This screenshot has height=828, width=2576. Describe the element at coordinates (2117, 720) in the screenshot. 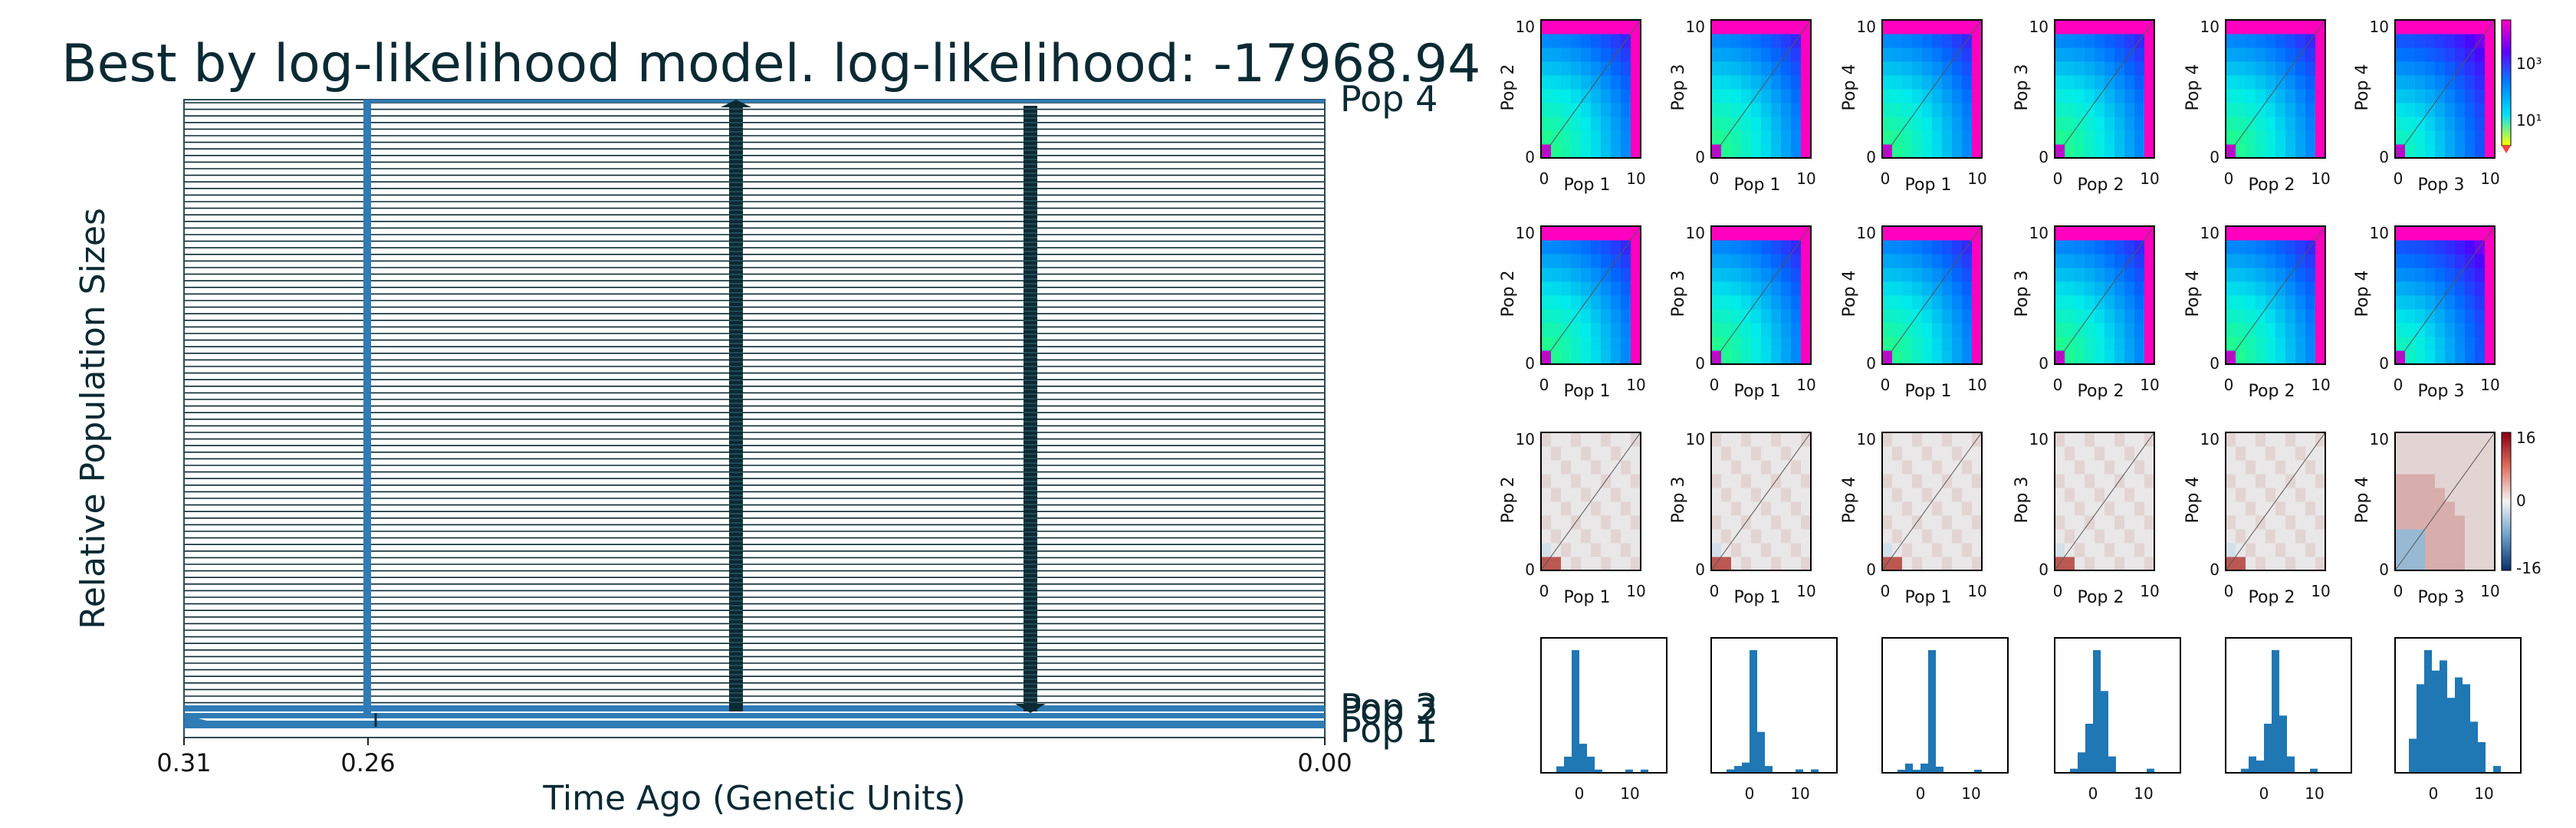

I see `residual-histogram-4: 0 10` at that location.